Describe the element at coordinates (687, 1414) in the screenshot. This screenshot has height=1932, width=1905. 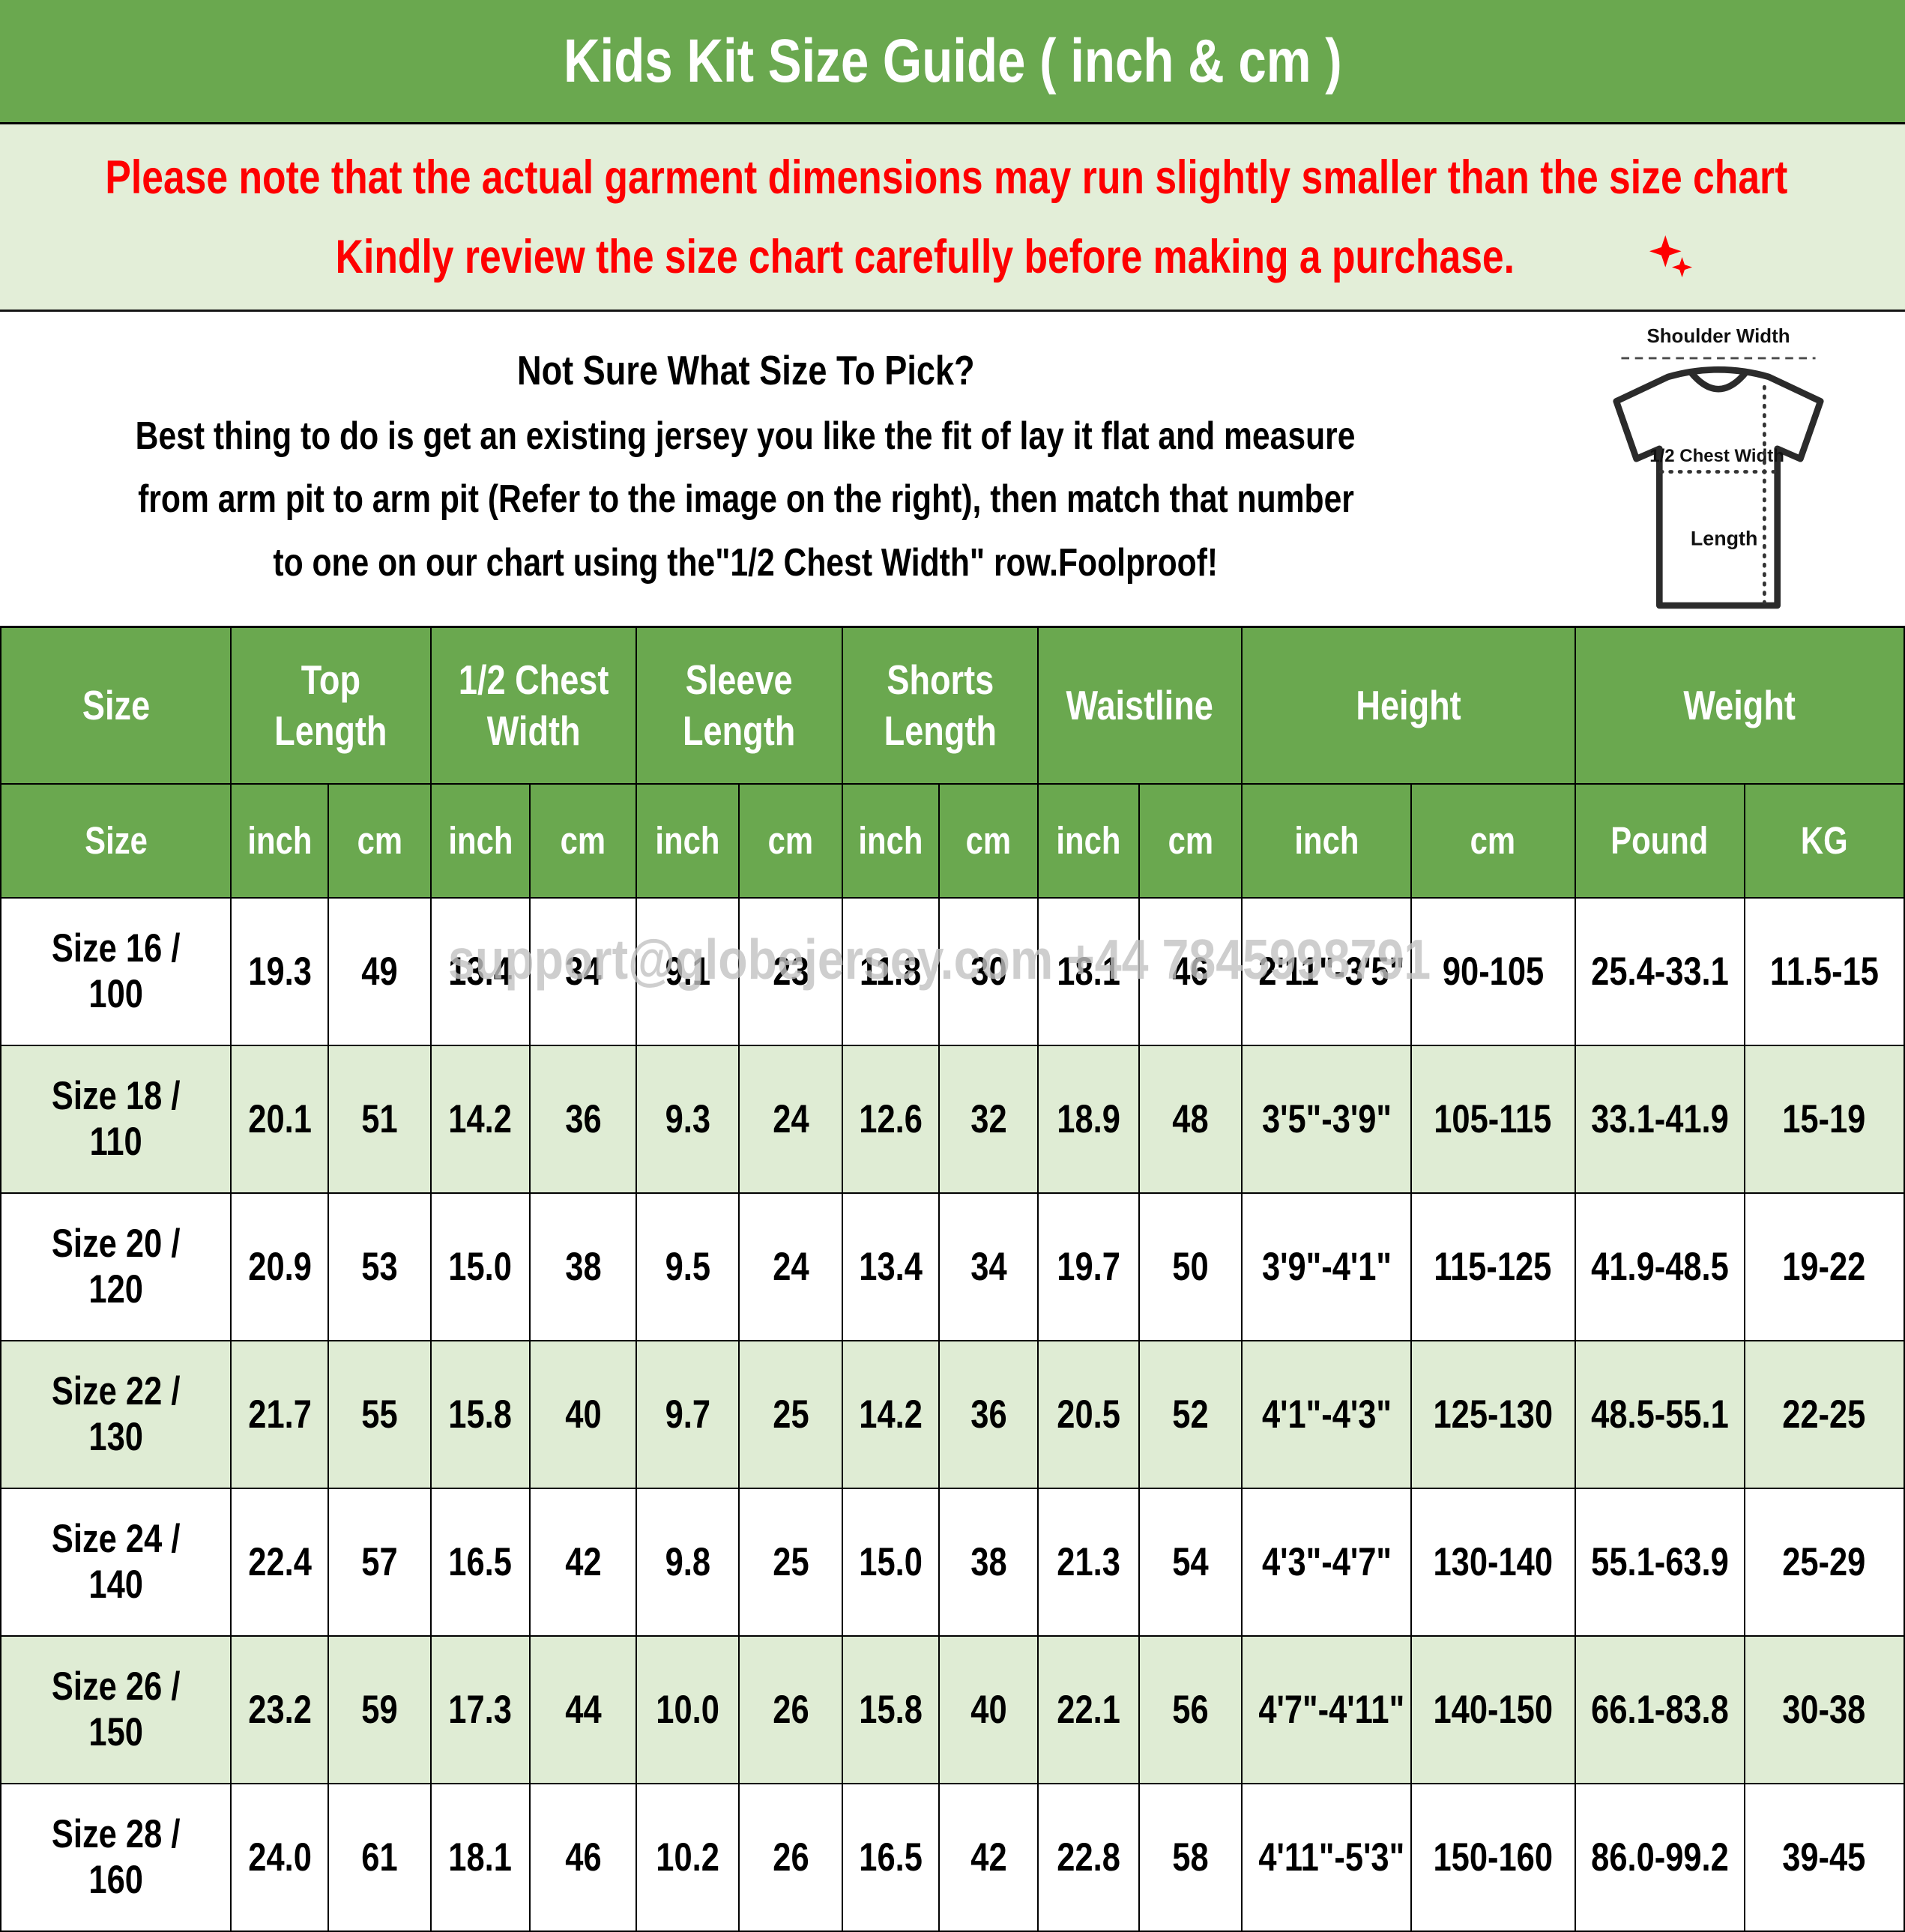
I see `value-cell: 9.7` at that location.